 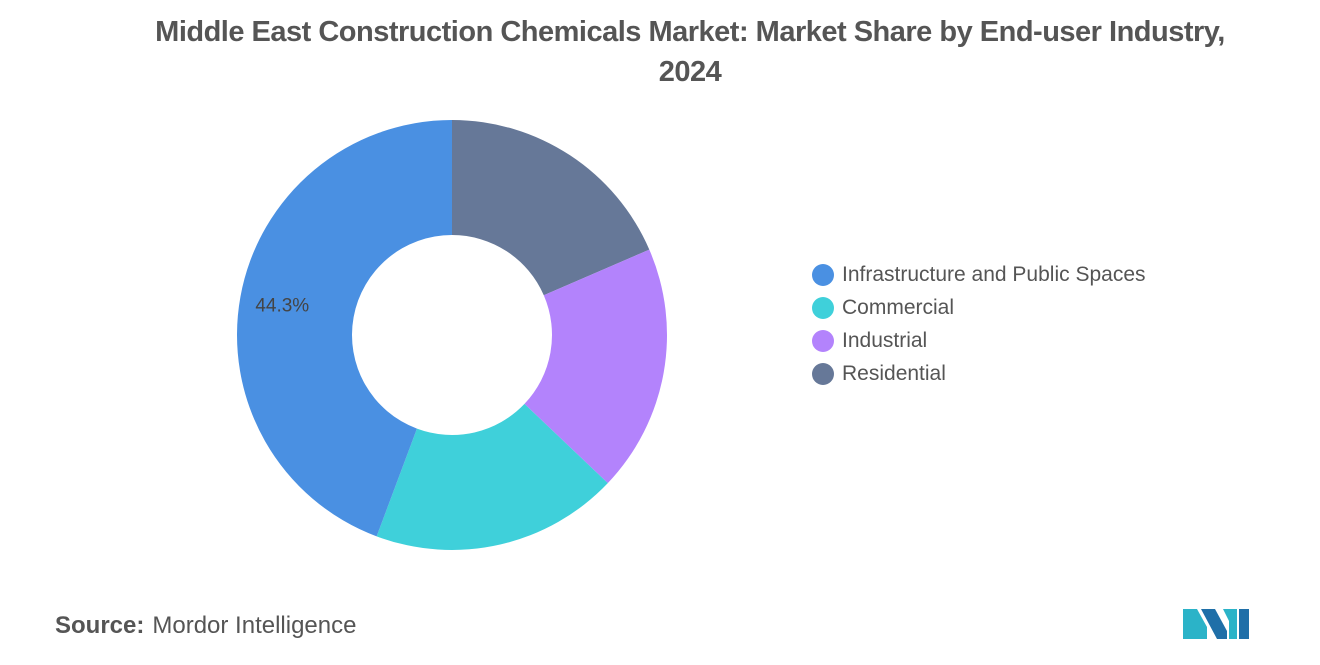 What do you see at coordinates (282, 305) in the screenshot?
I see `data-label: 44.3%` at bounding box center [282, 305].